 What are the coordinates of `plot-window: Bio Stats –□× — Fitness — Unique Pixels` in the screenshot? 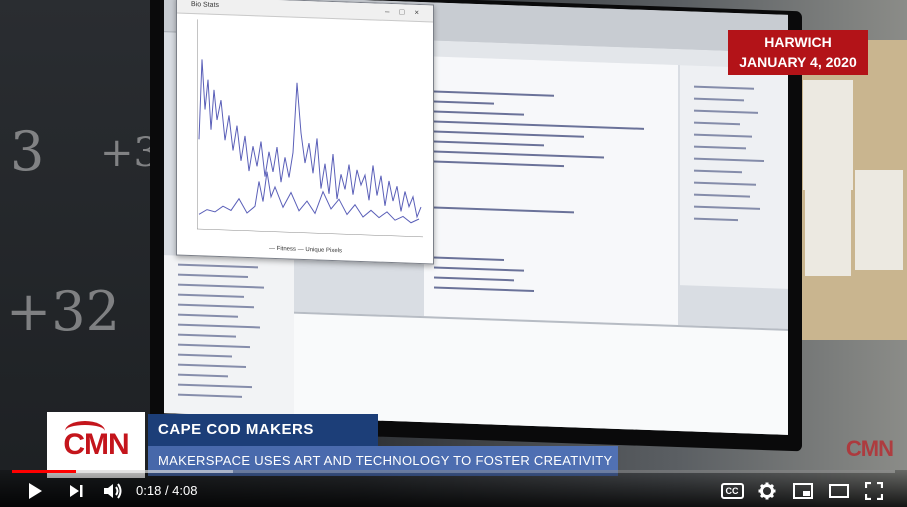 It's located at (305, 132).